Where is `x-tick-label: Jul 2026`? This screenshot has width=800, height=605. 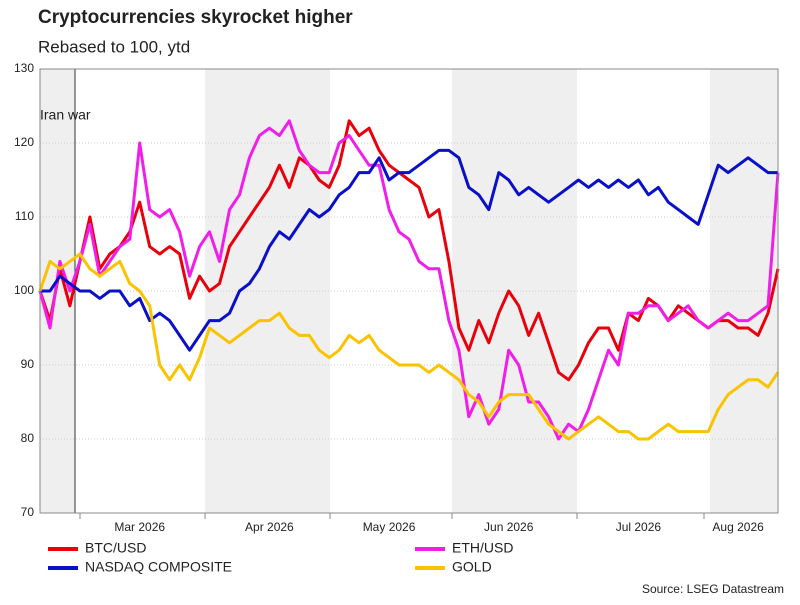 x-tick-label: Jul 2026 is located at coordinates (639, 527).